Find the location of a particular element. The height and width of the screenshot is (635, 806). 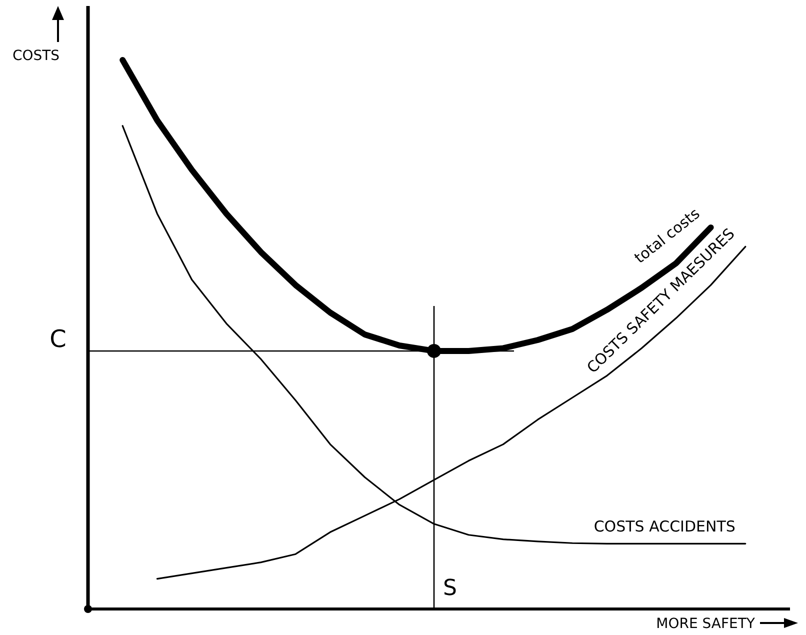

annotation: S is located at coordinates (450, 588).